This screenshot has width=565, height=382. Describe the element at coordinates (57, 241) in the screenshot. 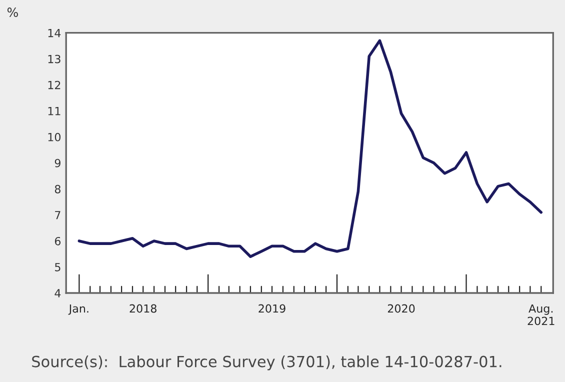

I see `y-tick-label: 6` at that location.